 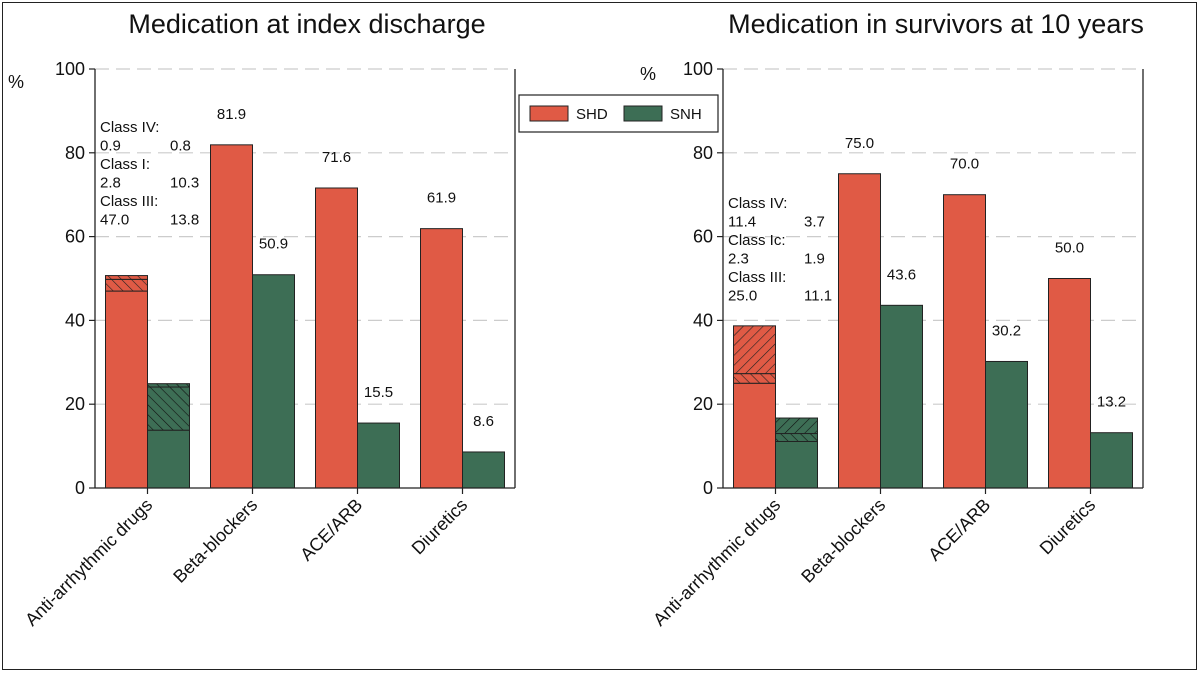 What do you see at coordinates (757, 240) in the screenshot?
I see `class-annotation-left: Class Ic:` at bounding box center [757, 240].